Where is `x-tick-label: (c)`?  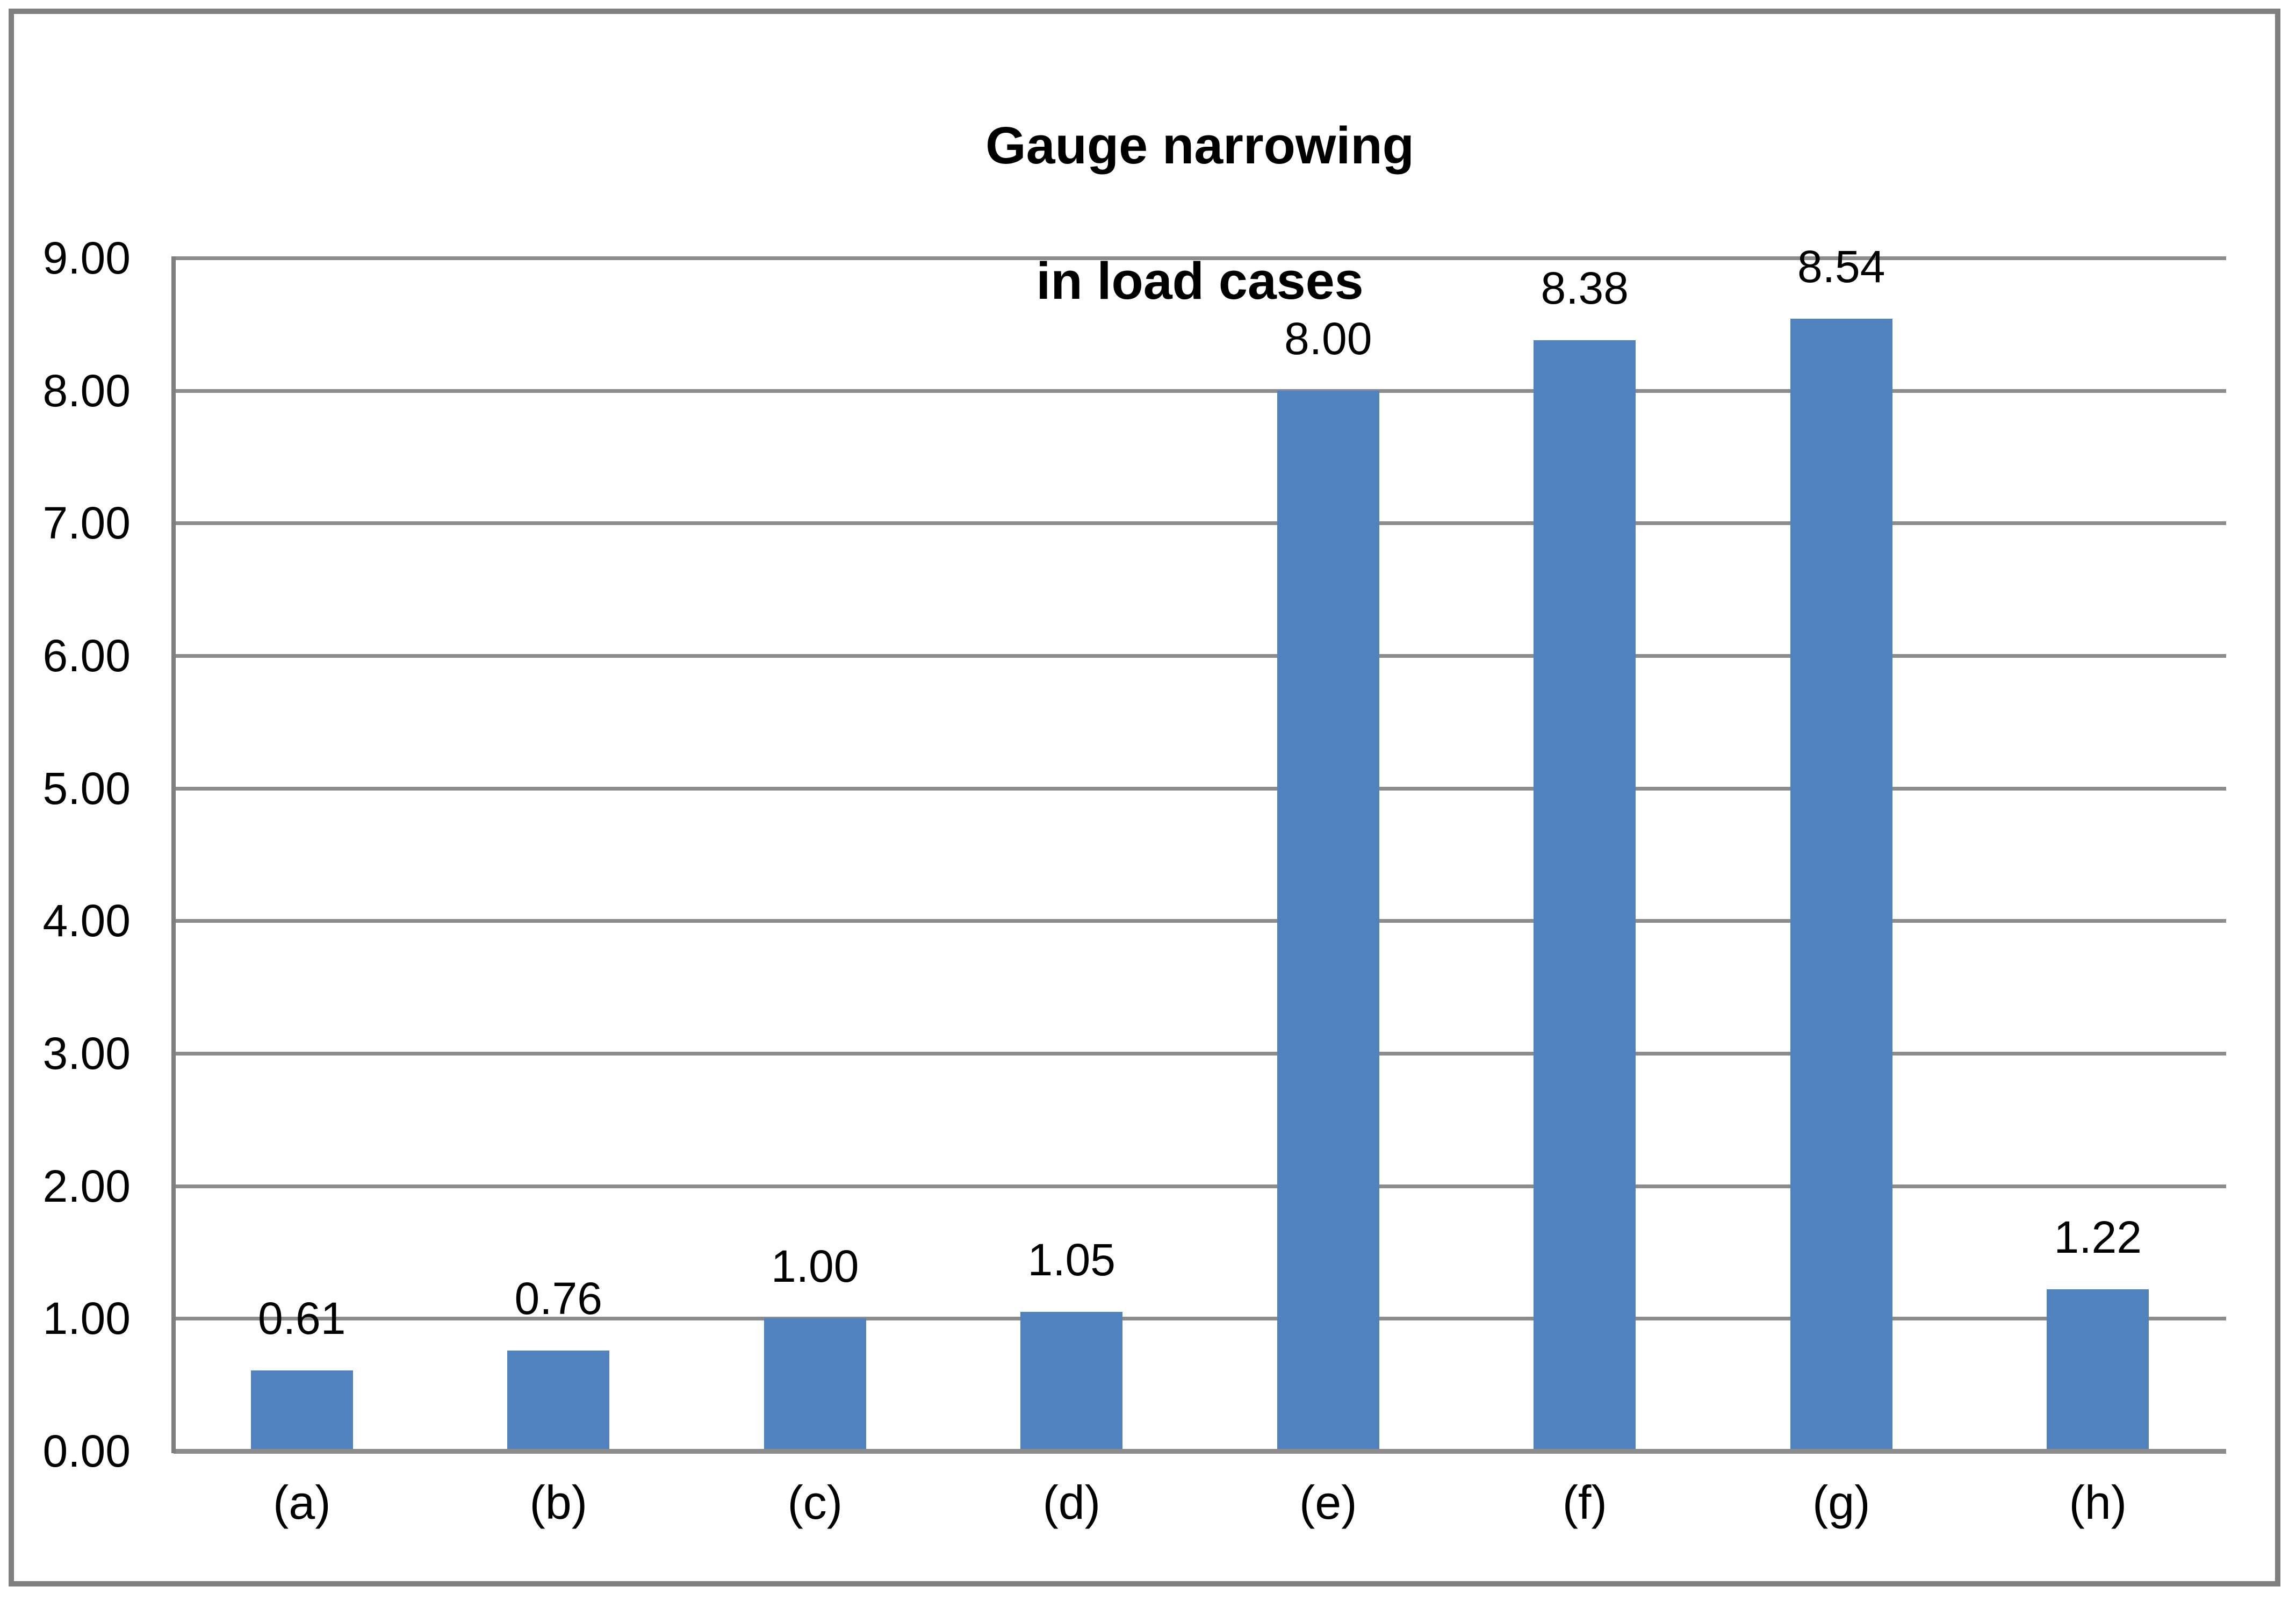 x-tick-label: (c) is located at coordinates (815, 1502).